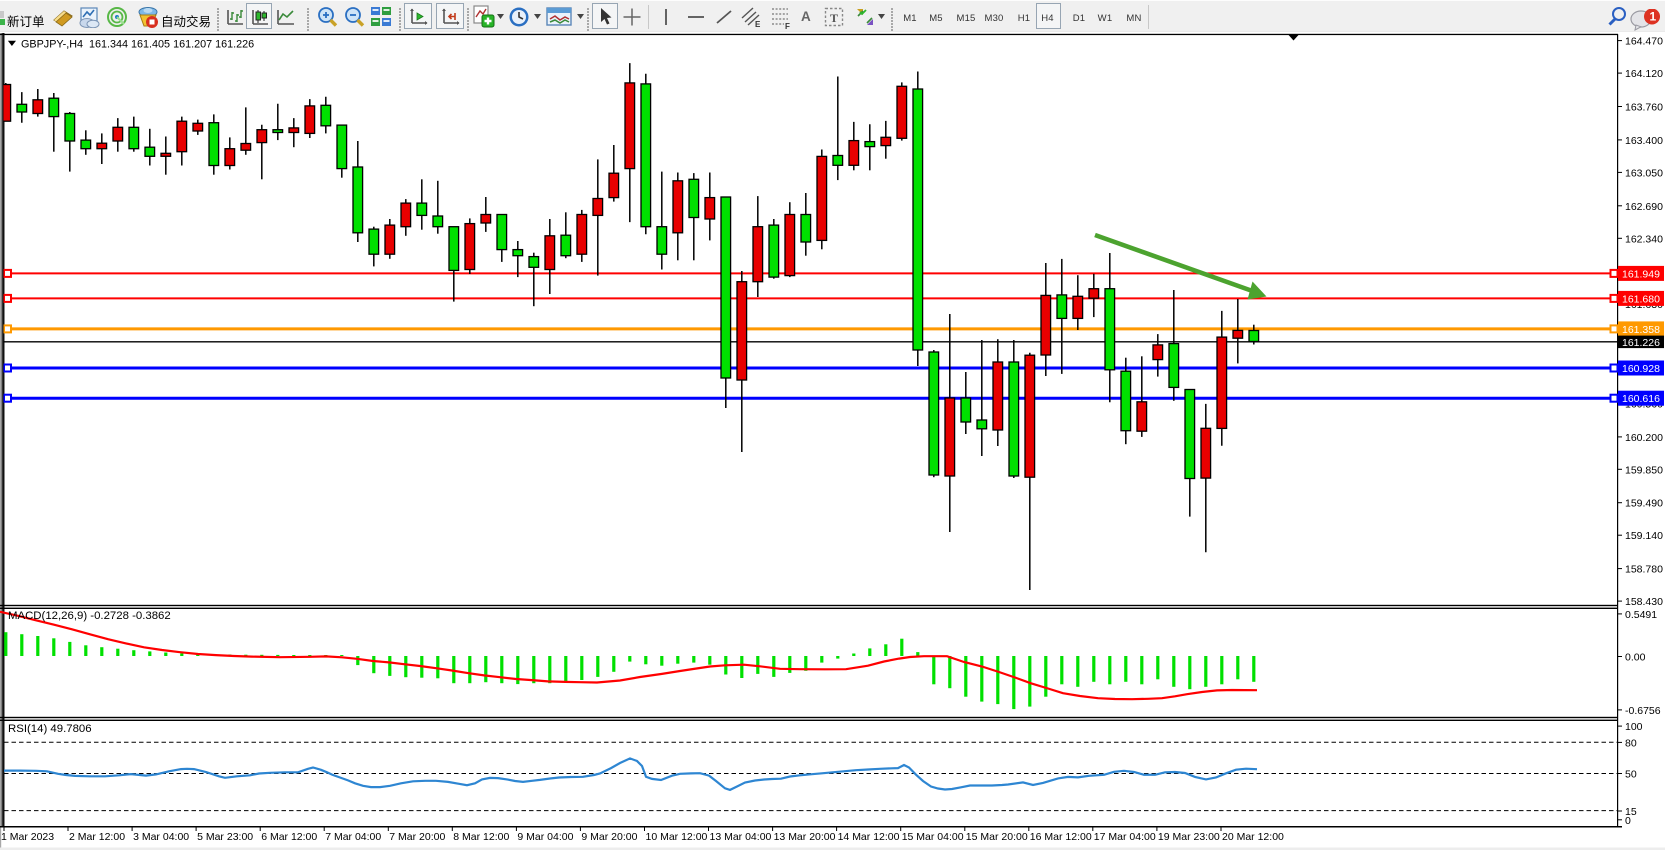 This screenshot has width=1665, height=850. What do you see at coordinates (1644, 470) in the screenshot?
I see `svg-text: 159.850` at bounding box center [1644, 470].